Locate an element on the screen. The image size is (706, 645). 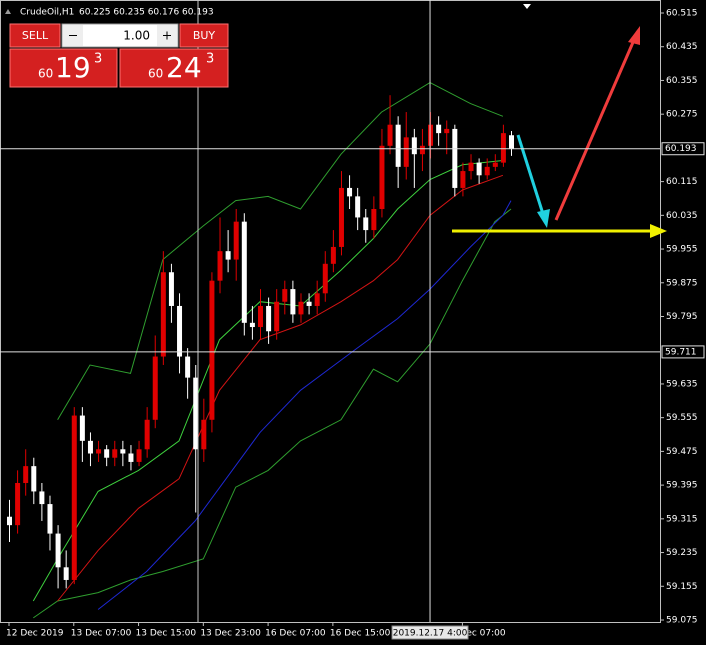
y-tick-label: 59.235 is located at coordinates (682, 553).